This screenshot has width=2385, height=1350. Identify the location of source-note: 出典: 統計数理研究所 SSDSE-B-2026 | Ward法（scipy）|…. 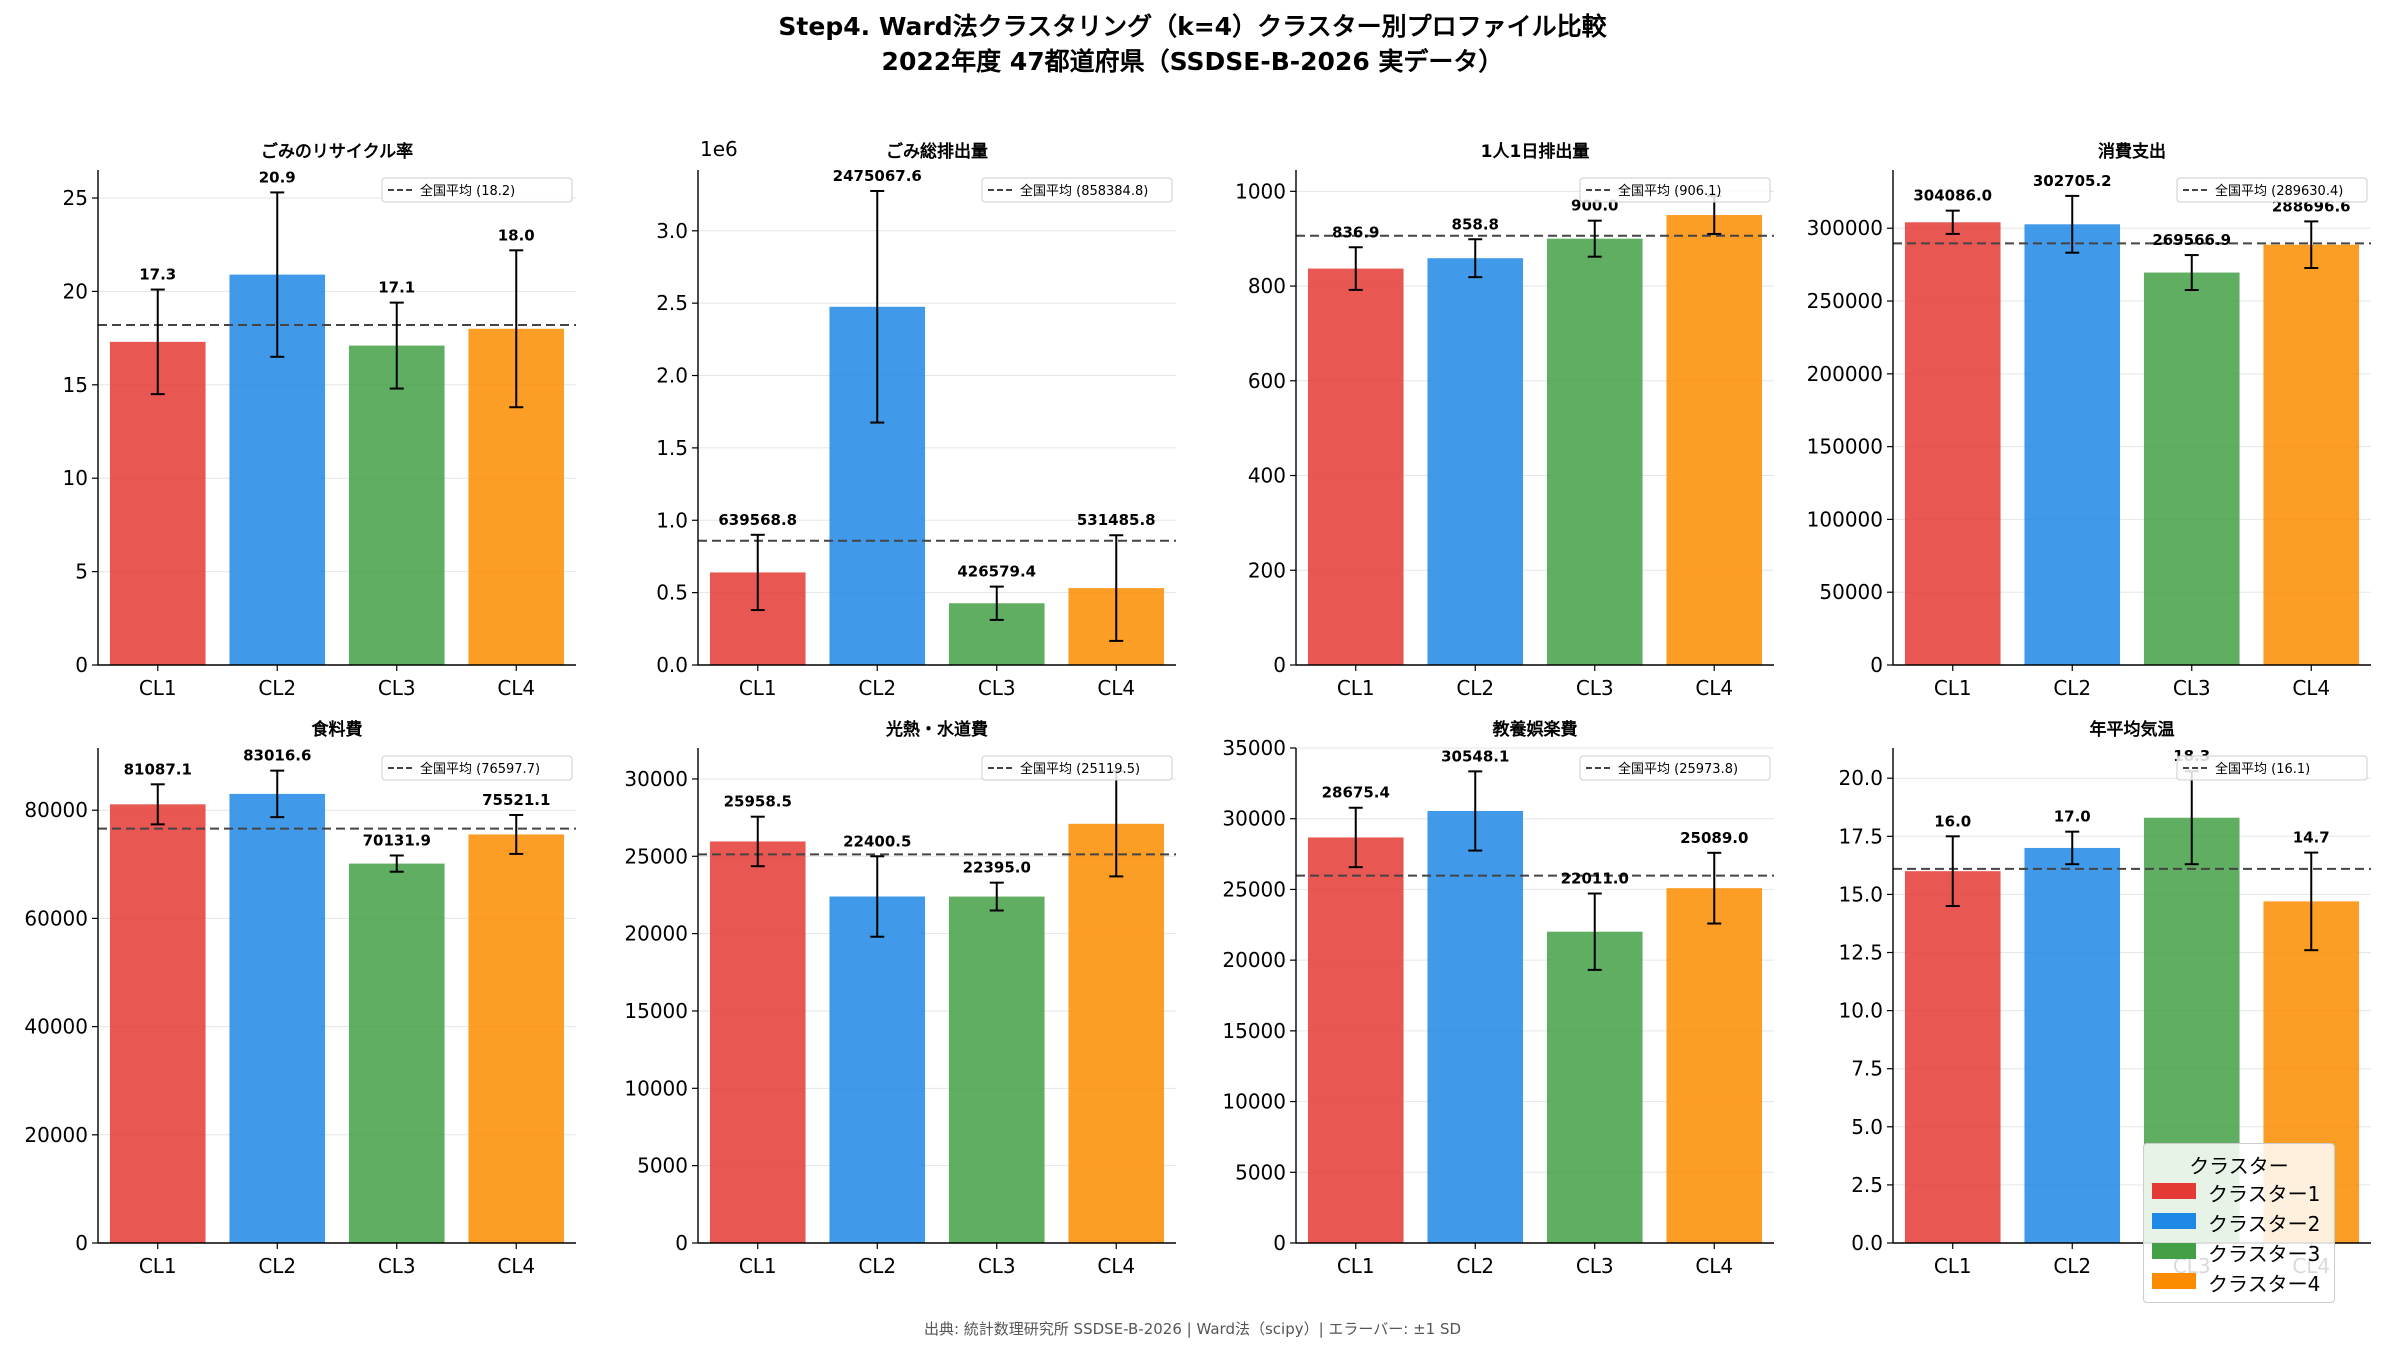
(1192, 1329).